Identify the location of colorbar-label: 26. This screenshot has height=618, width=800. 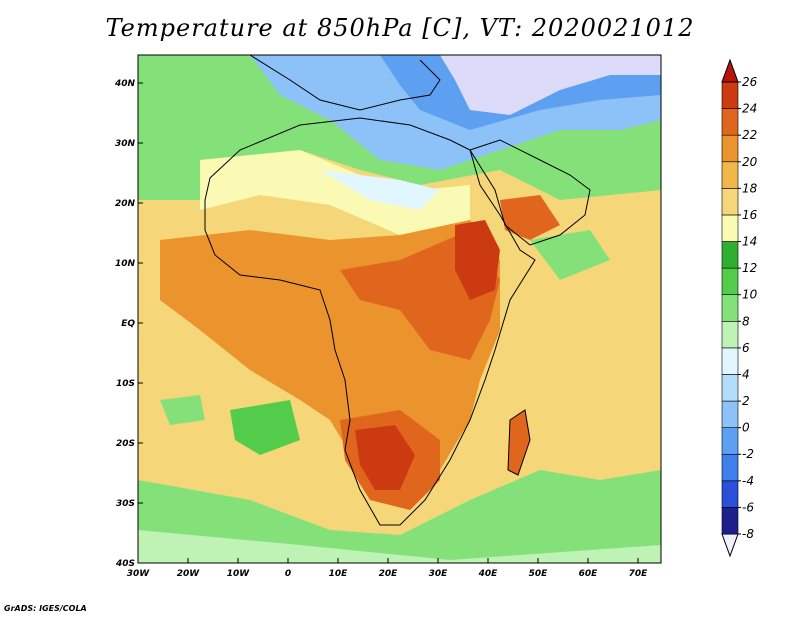
(750, 82).